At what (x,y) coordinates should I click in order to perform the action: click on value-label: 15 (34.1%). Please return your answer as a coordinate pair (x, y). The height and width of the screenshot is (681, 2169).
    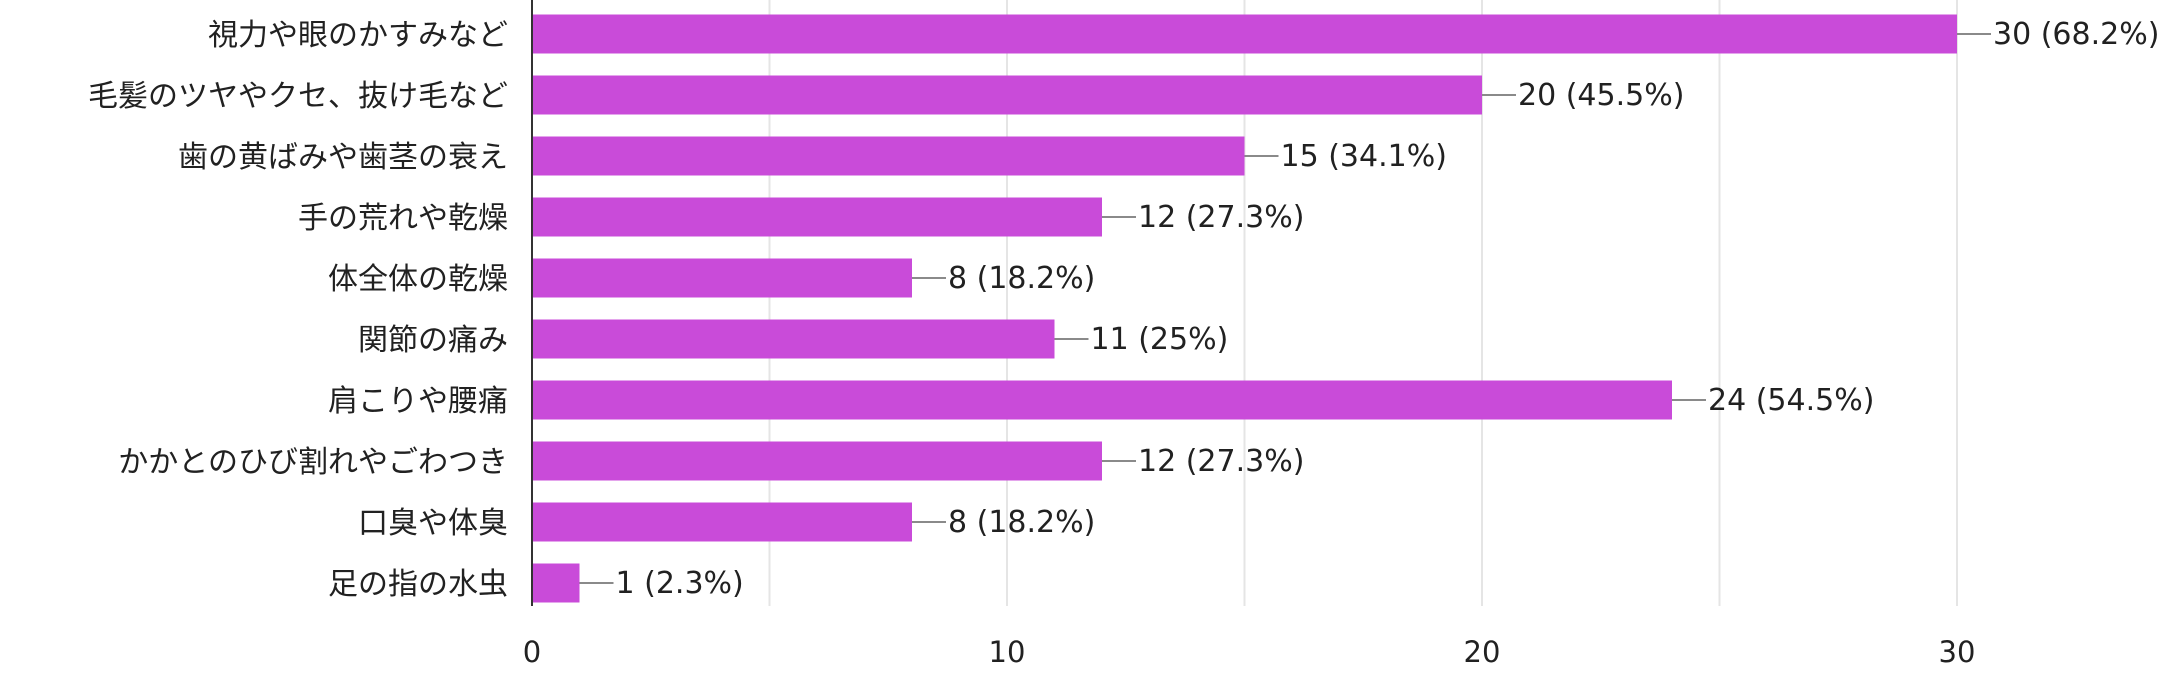
    Looking at the image, I should click on (1364, 156).